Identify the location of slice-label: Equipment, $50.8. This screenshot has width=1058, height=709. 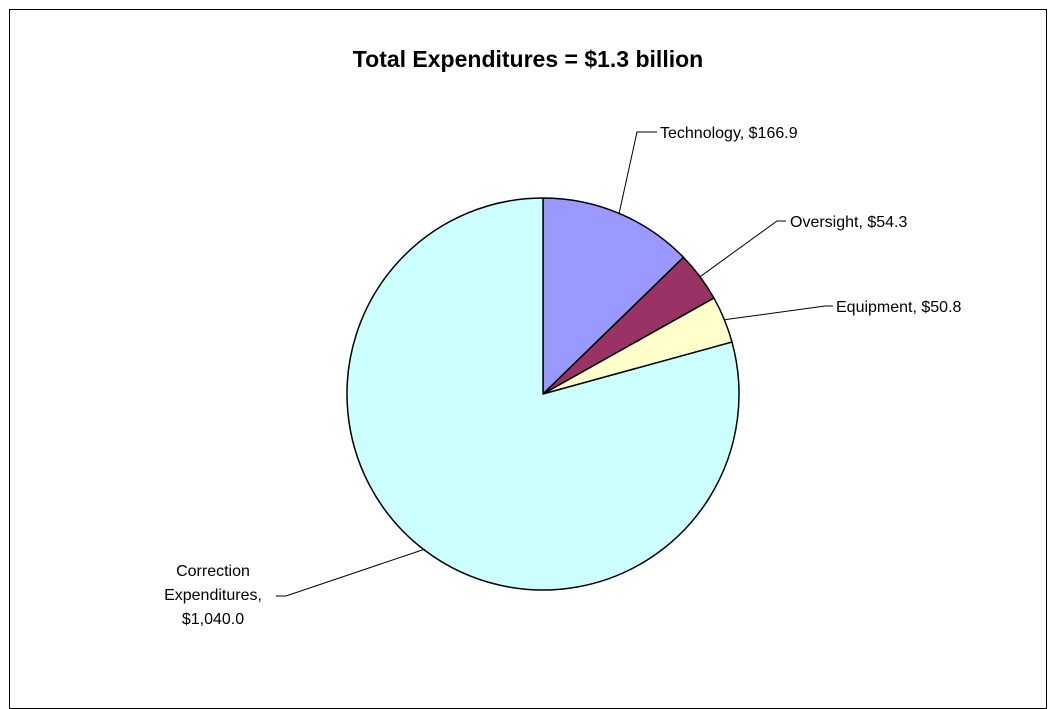
(899, 307).